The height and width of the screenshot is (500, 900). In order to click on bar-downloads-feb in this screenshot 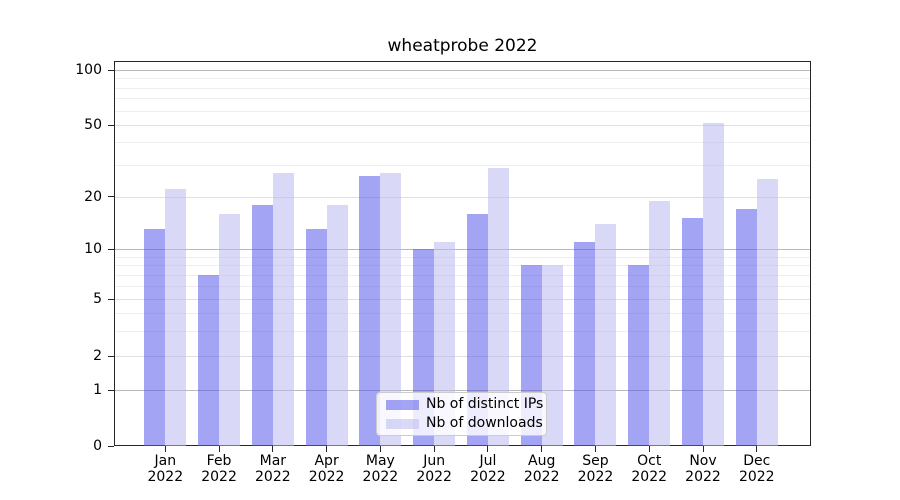, I will do `click(230, 329)`.